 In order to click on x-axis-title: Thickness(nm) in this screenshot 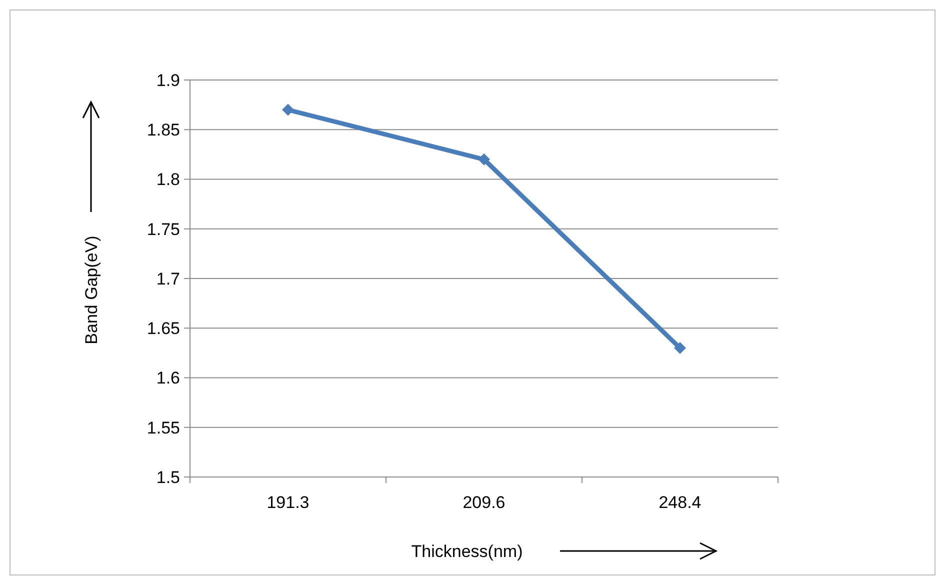, I will do `click(467, 551)`.